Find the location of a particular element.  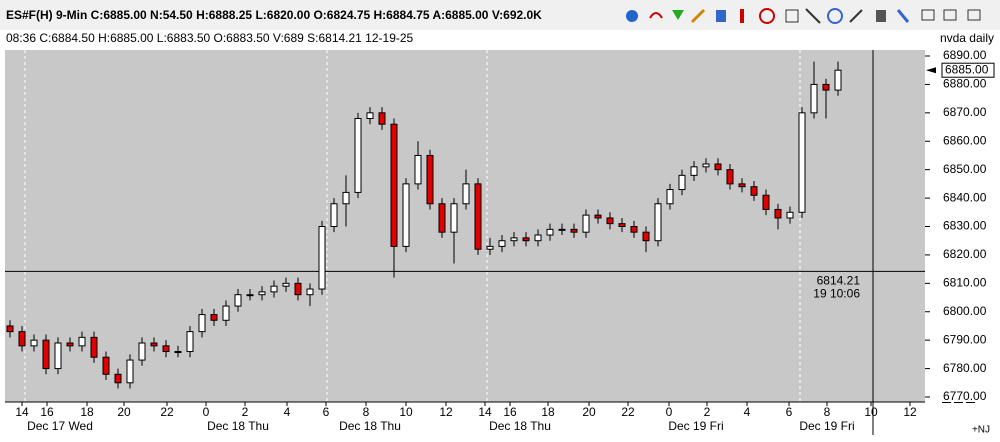

y-tick-label: 6780.00 is located at coordinates (965, 368).